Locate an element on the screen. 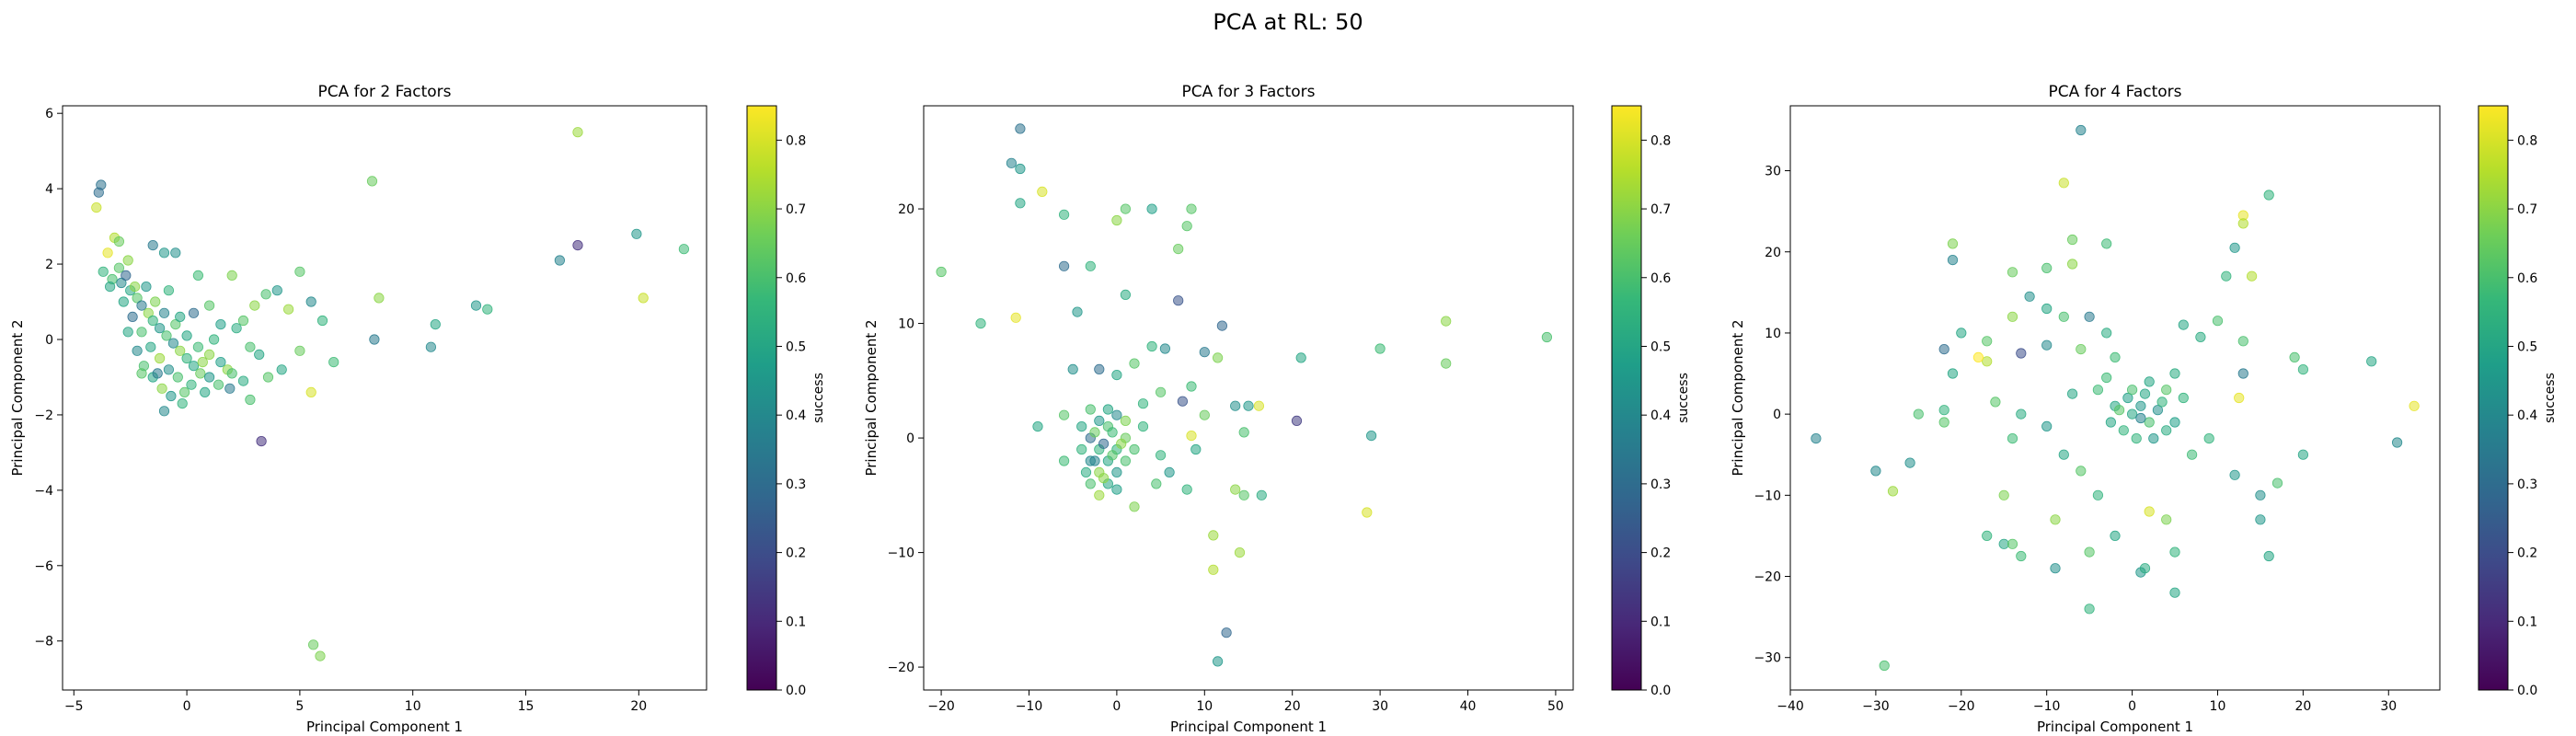  x-axis-label: Principal Component 1 is located at coordinates (2115, 727).